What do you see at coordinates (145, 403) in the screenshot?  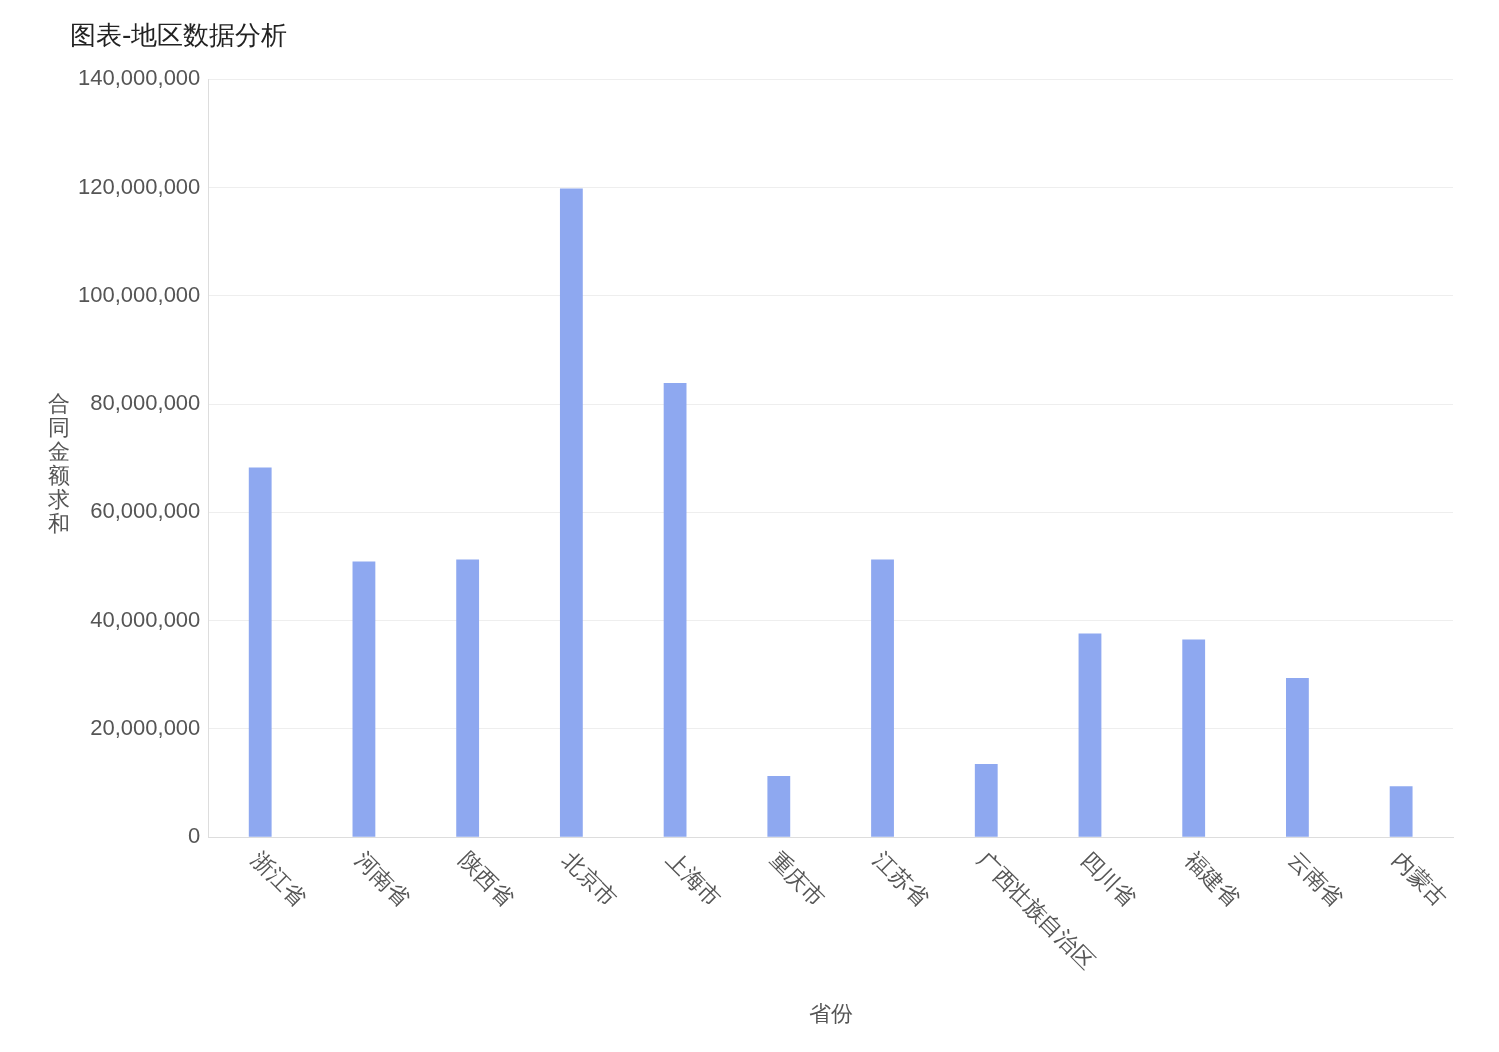 I see `y-tick-label: 80,000,000` at bounding box center [145, 403].